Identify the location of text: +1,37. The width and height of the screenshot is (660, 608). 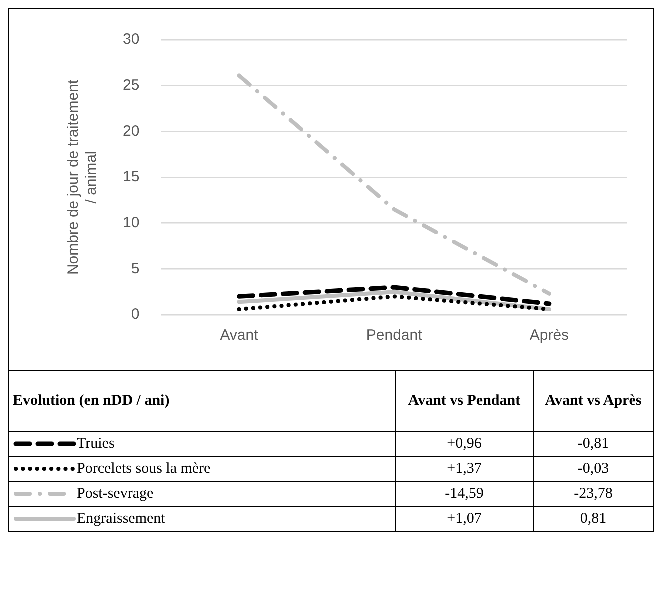
(465, 469).